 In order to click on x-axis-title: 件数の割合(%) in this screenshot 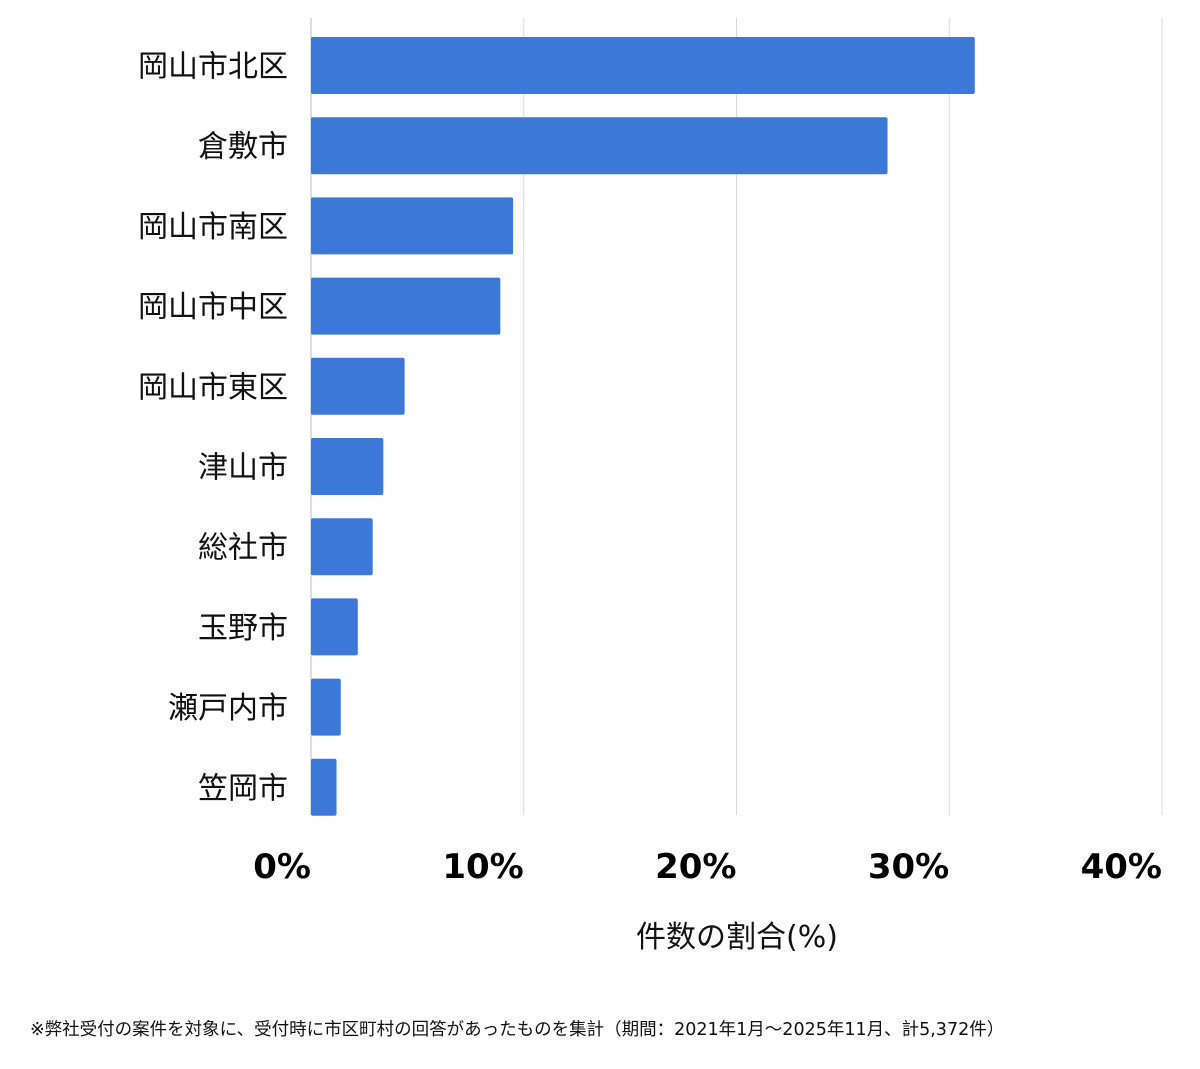, I will do `click(737, 937)`.